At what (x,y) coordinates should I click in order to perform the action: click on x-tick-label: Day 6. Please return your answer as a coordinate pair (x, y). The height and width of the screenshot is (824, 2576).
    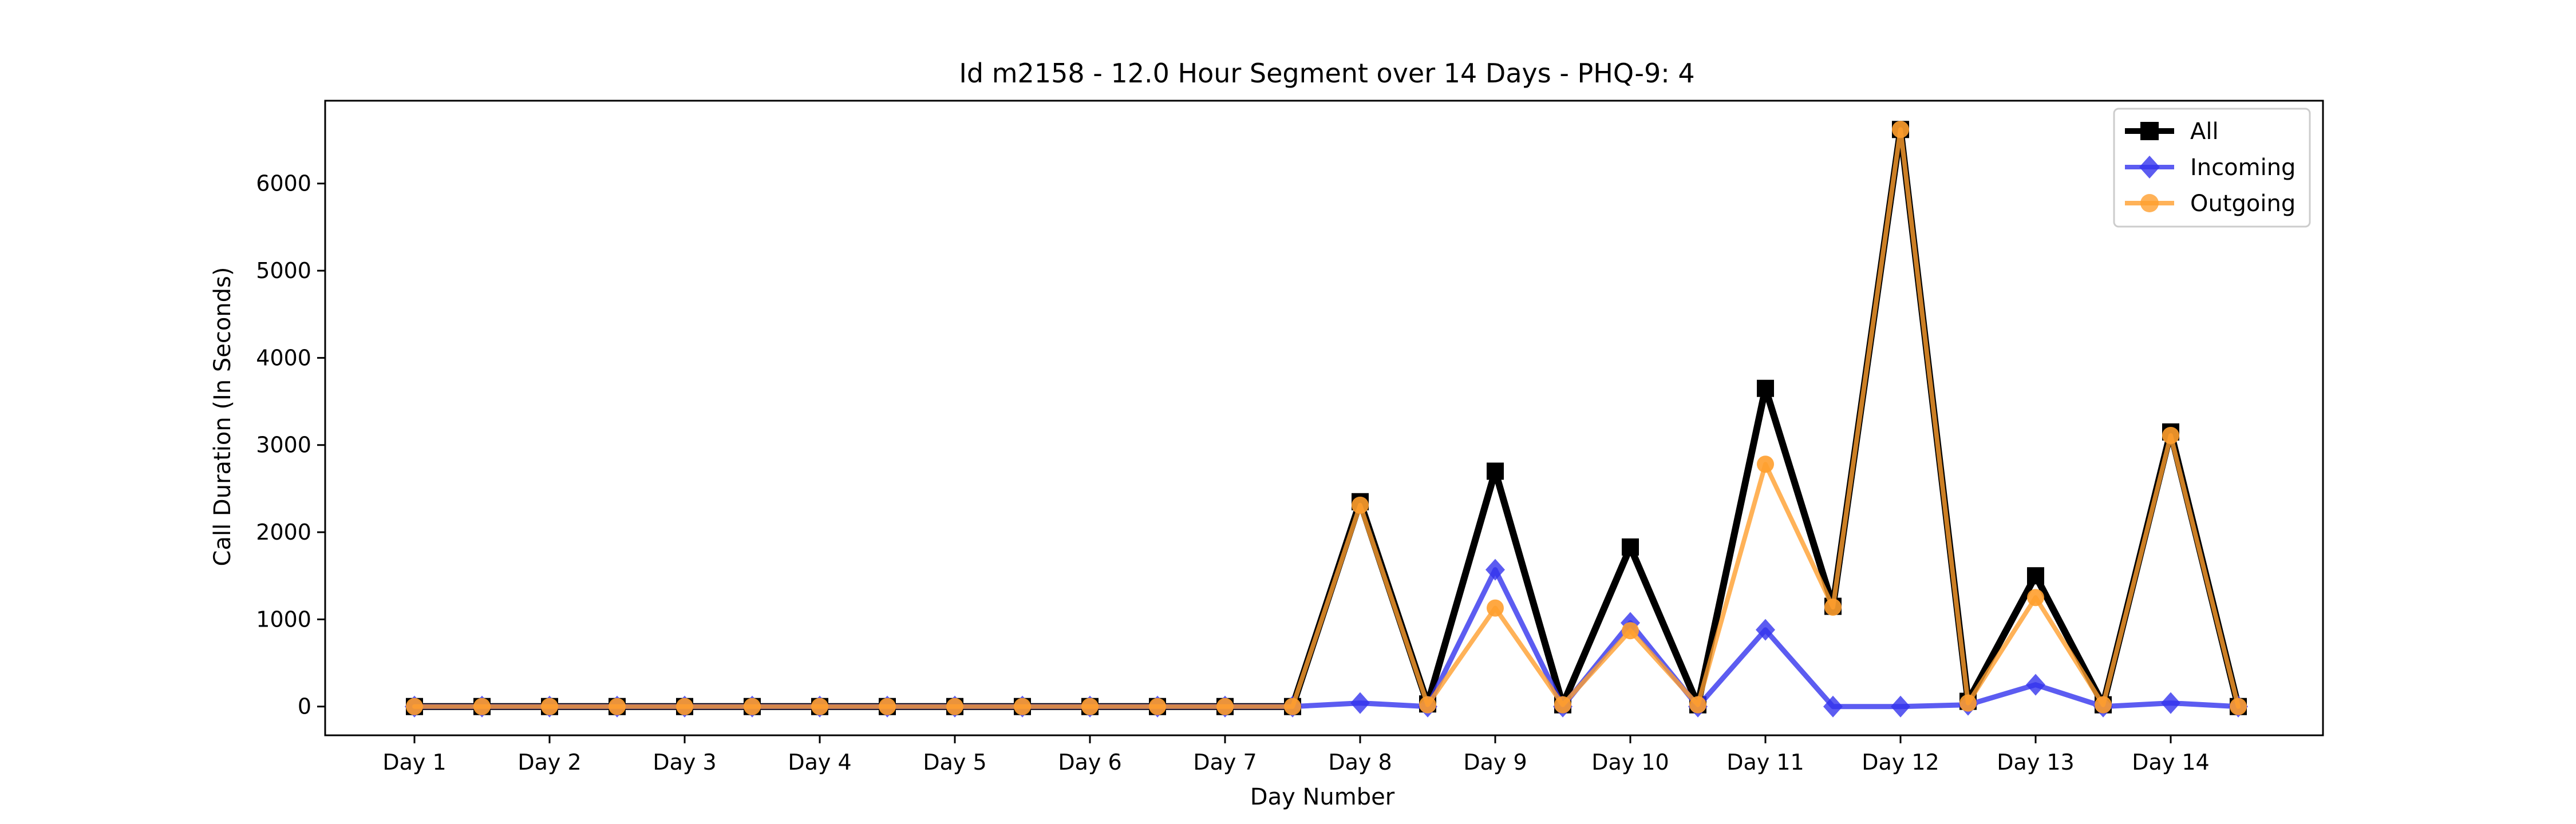
    Looking at the image, I should click on (1089, 762).